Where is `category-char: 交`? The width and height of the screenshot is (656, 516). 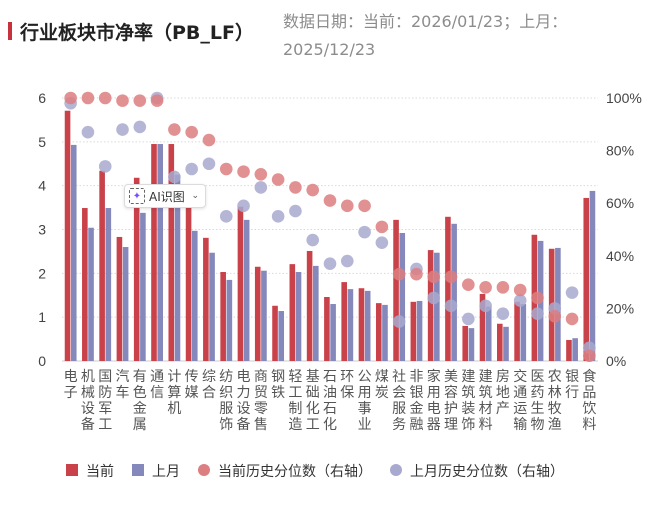
category-char: 交 is located at coordinates (520, 376).